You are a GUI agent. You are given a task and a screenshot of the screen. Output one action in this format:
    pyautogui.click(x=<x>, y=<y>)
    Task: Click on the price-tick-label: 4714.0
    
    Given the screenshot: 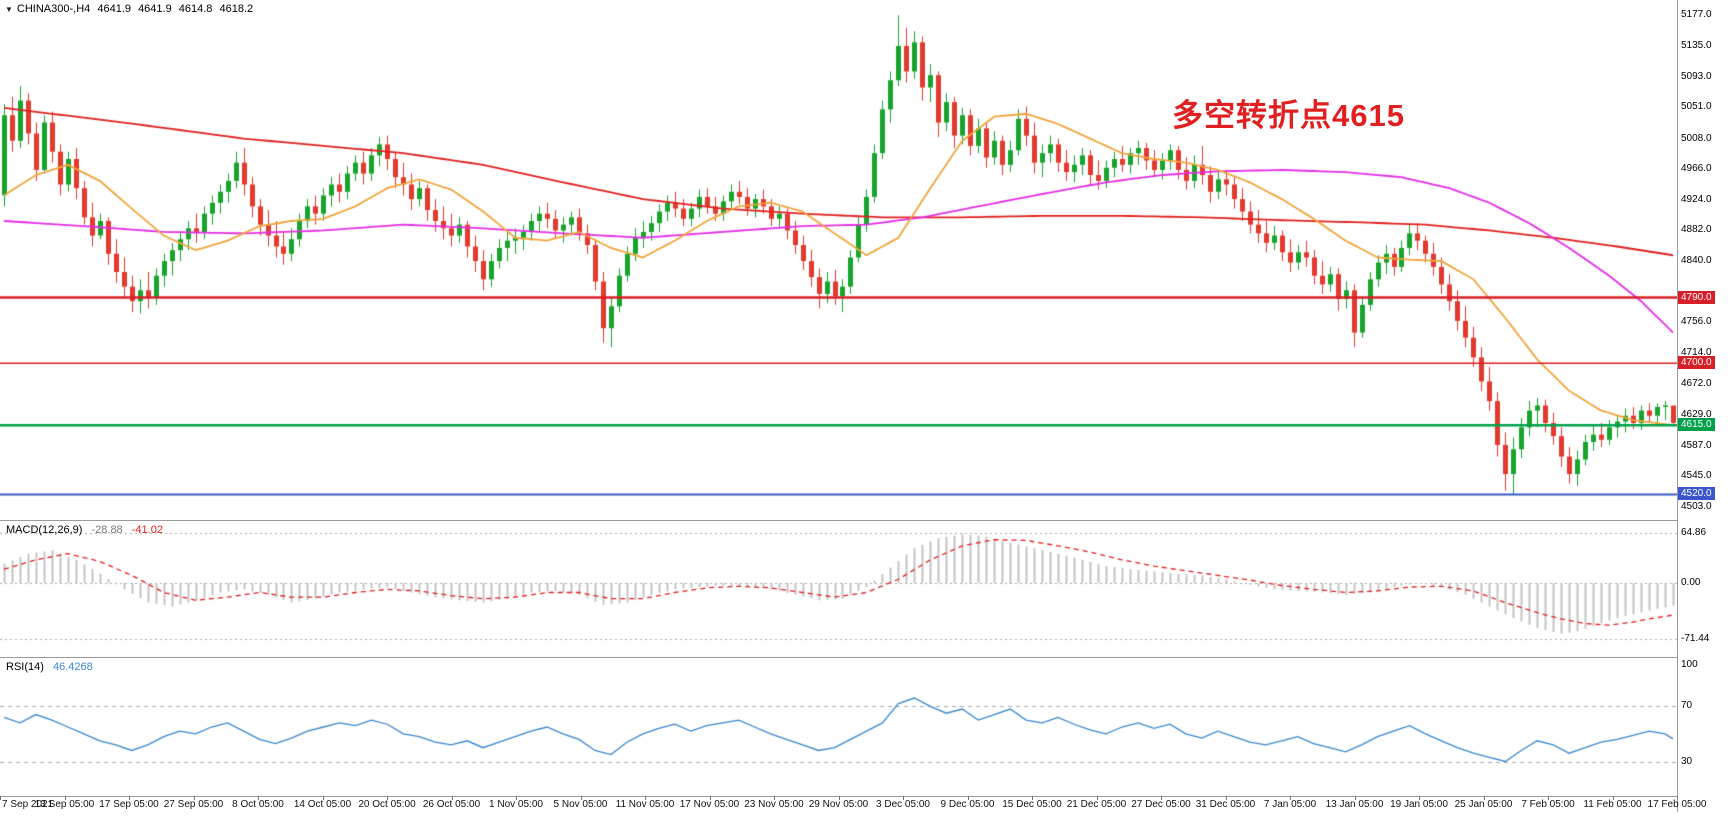 What is the action you would take?
    pyautogui.click(x=1696, y=352)
    